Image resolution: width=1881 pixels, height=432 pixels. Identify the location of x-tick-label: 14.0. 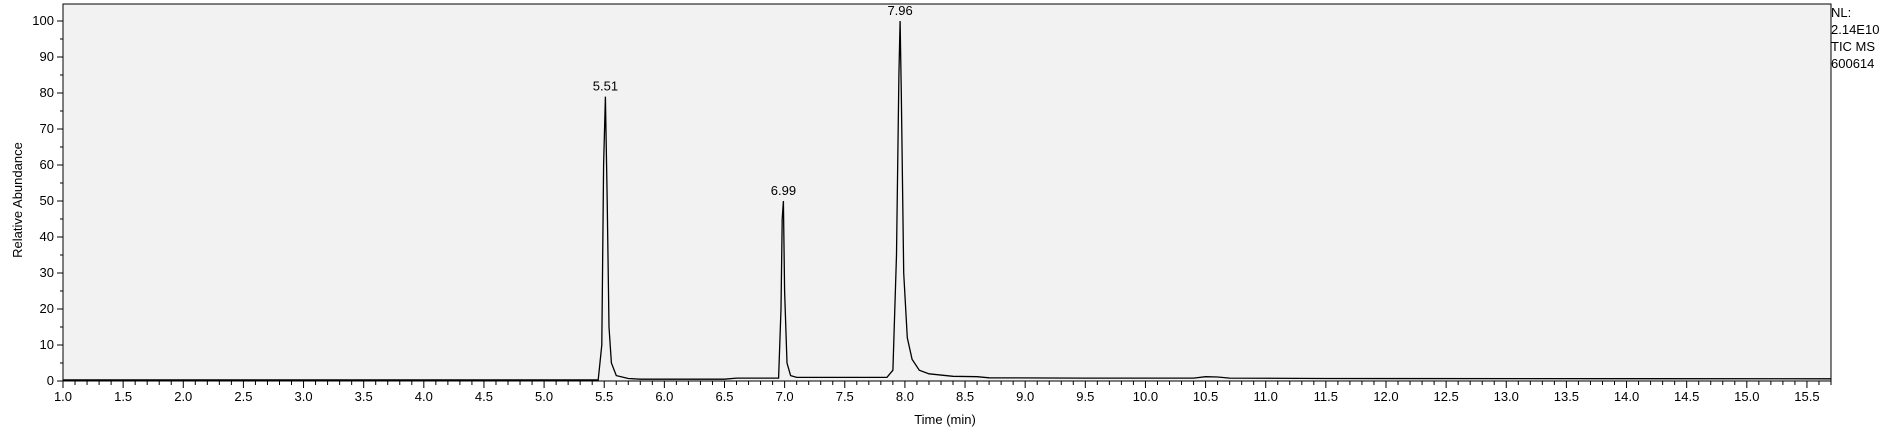
(1626, 396).